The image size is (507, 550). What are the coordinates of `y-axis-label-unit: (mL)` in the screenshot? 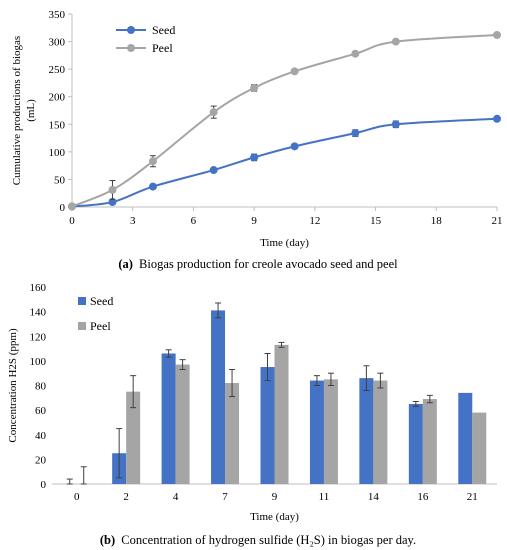 It's located at (31, 110).